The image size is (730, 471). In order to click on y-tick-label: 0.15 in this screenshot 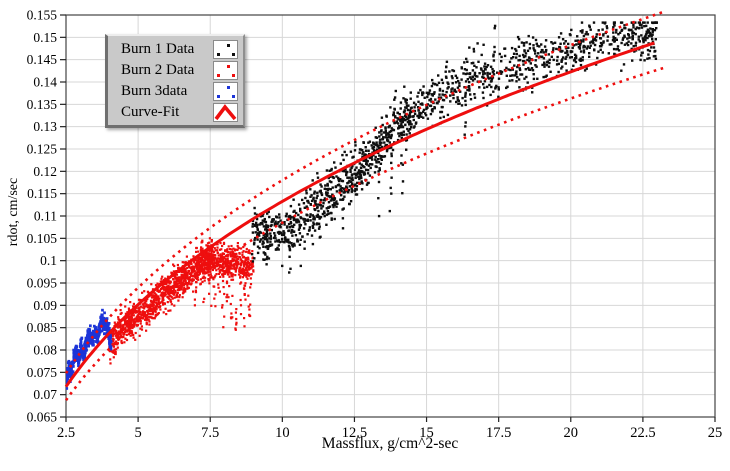, I will do `click(45, 37)`.